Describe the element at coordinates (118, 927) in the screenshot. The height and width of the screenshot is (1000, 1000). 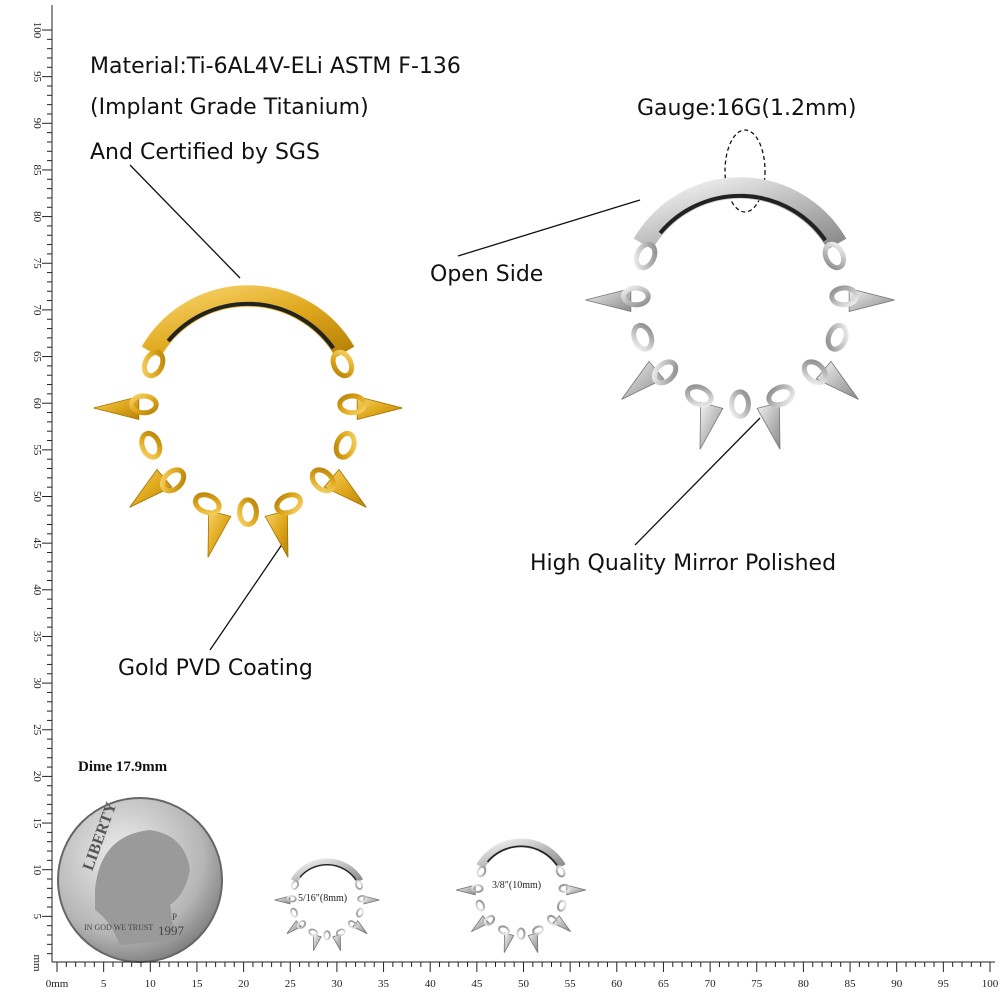
I see `coin-motto: IN GOD WE TRUST` at that location.